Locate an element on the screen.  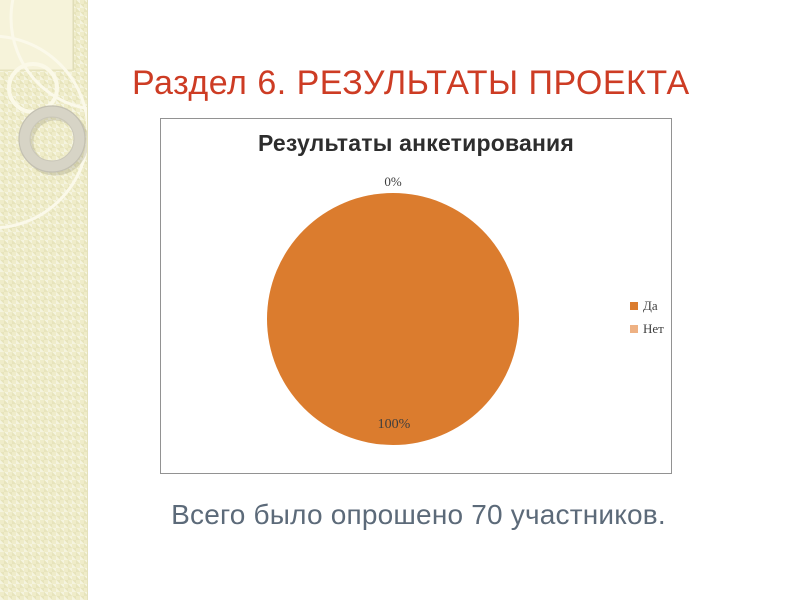
legend-swatch-net is located at coordinates (634, 329).